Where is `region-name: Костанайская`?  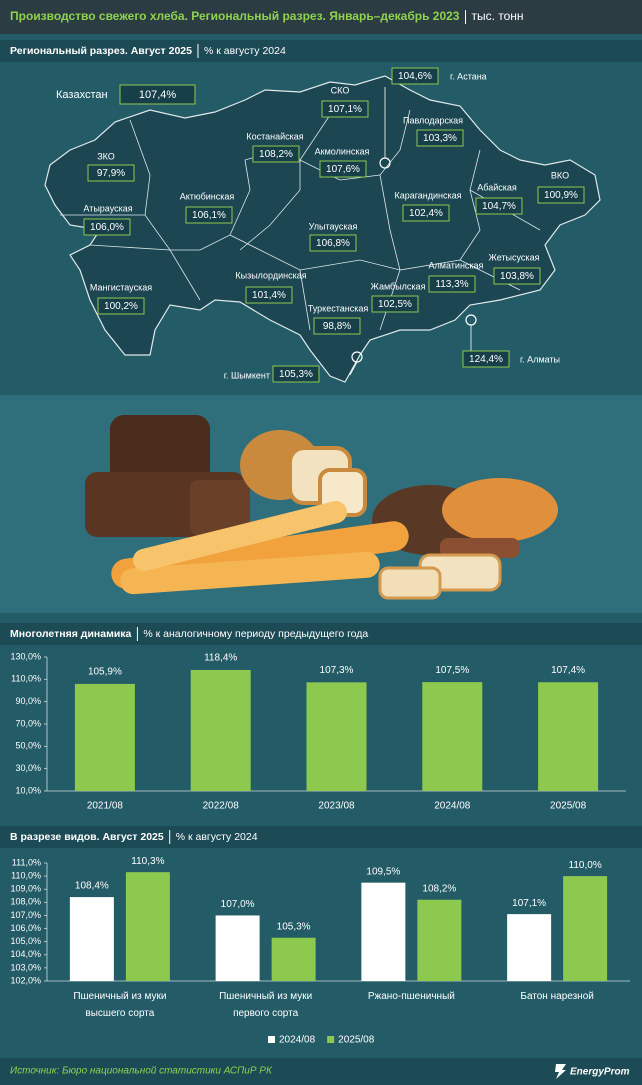
region-name: Костанайская is located at coordinates (274, 136).